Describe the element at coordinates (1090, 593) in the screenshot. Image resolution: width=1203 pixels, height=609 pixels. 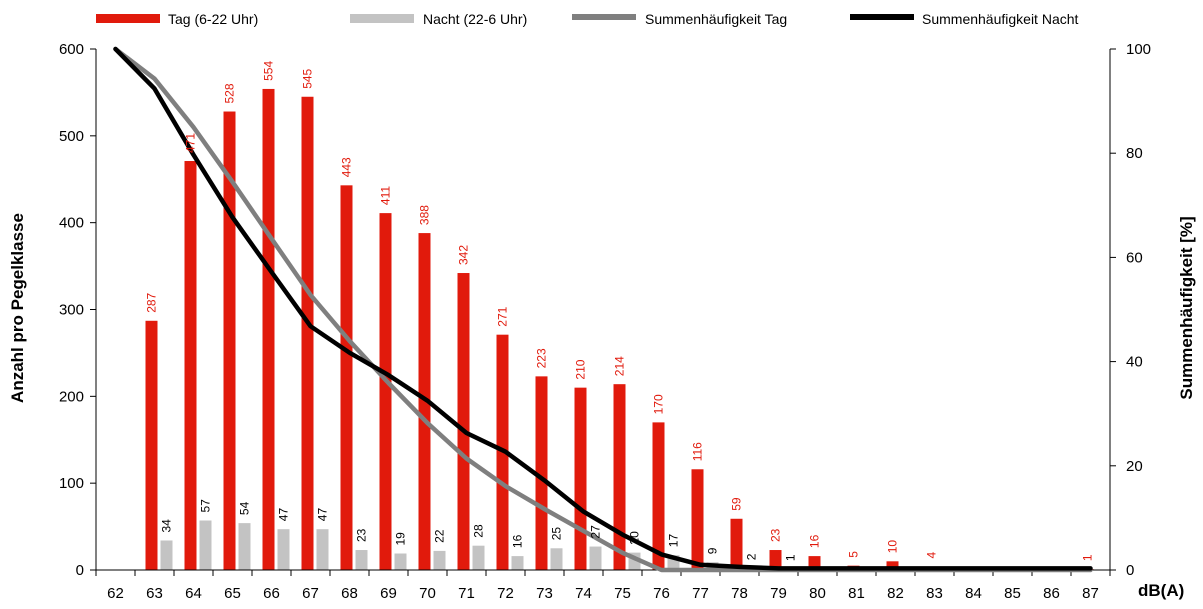
I see `x-tick-label: 87` at that location.